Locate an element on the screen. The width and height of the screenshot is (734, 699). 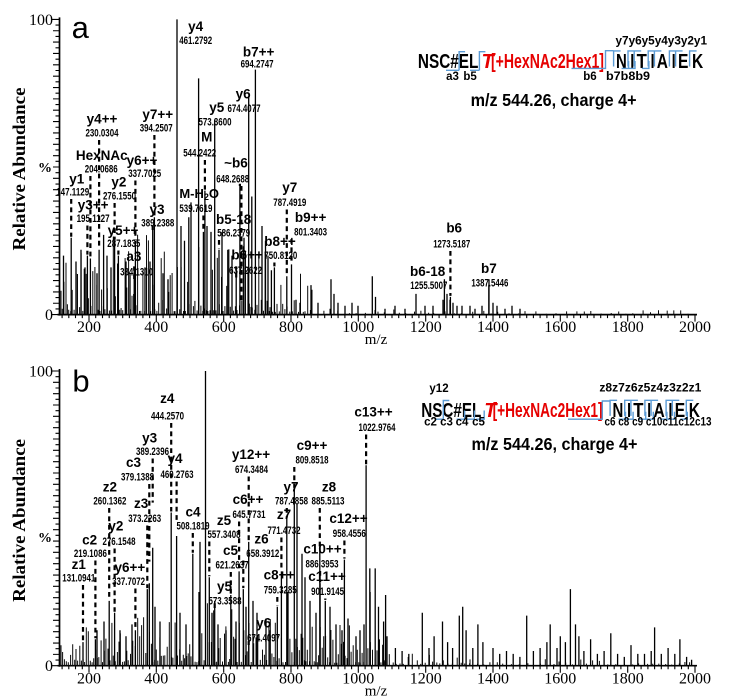
svg-text: b8++ is located at coordinates (280, 241).